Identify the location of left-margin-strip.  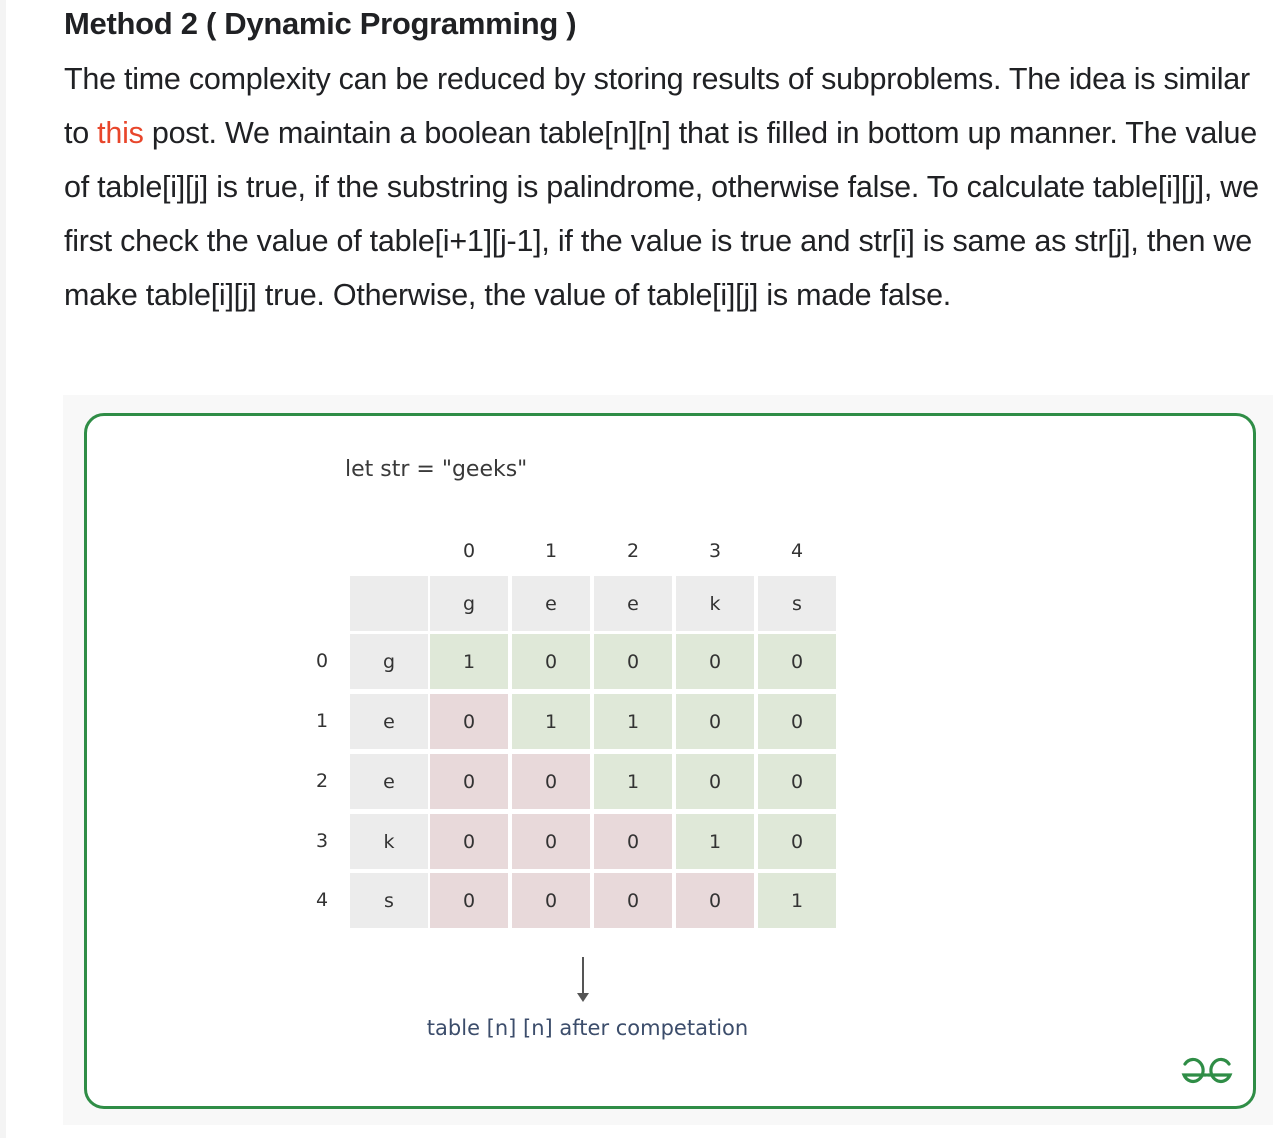
(3, 569).